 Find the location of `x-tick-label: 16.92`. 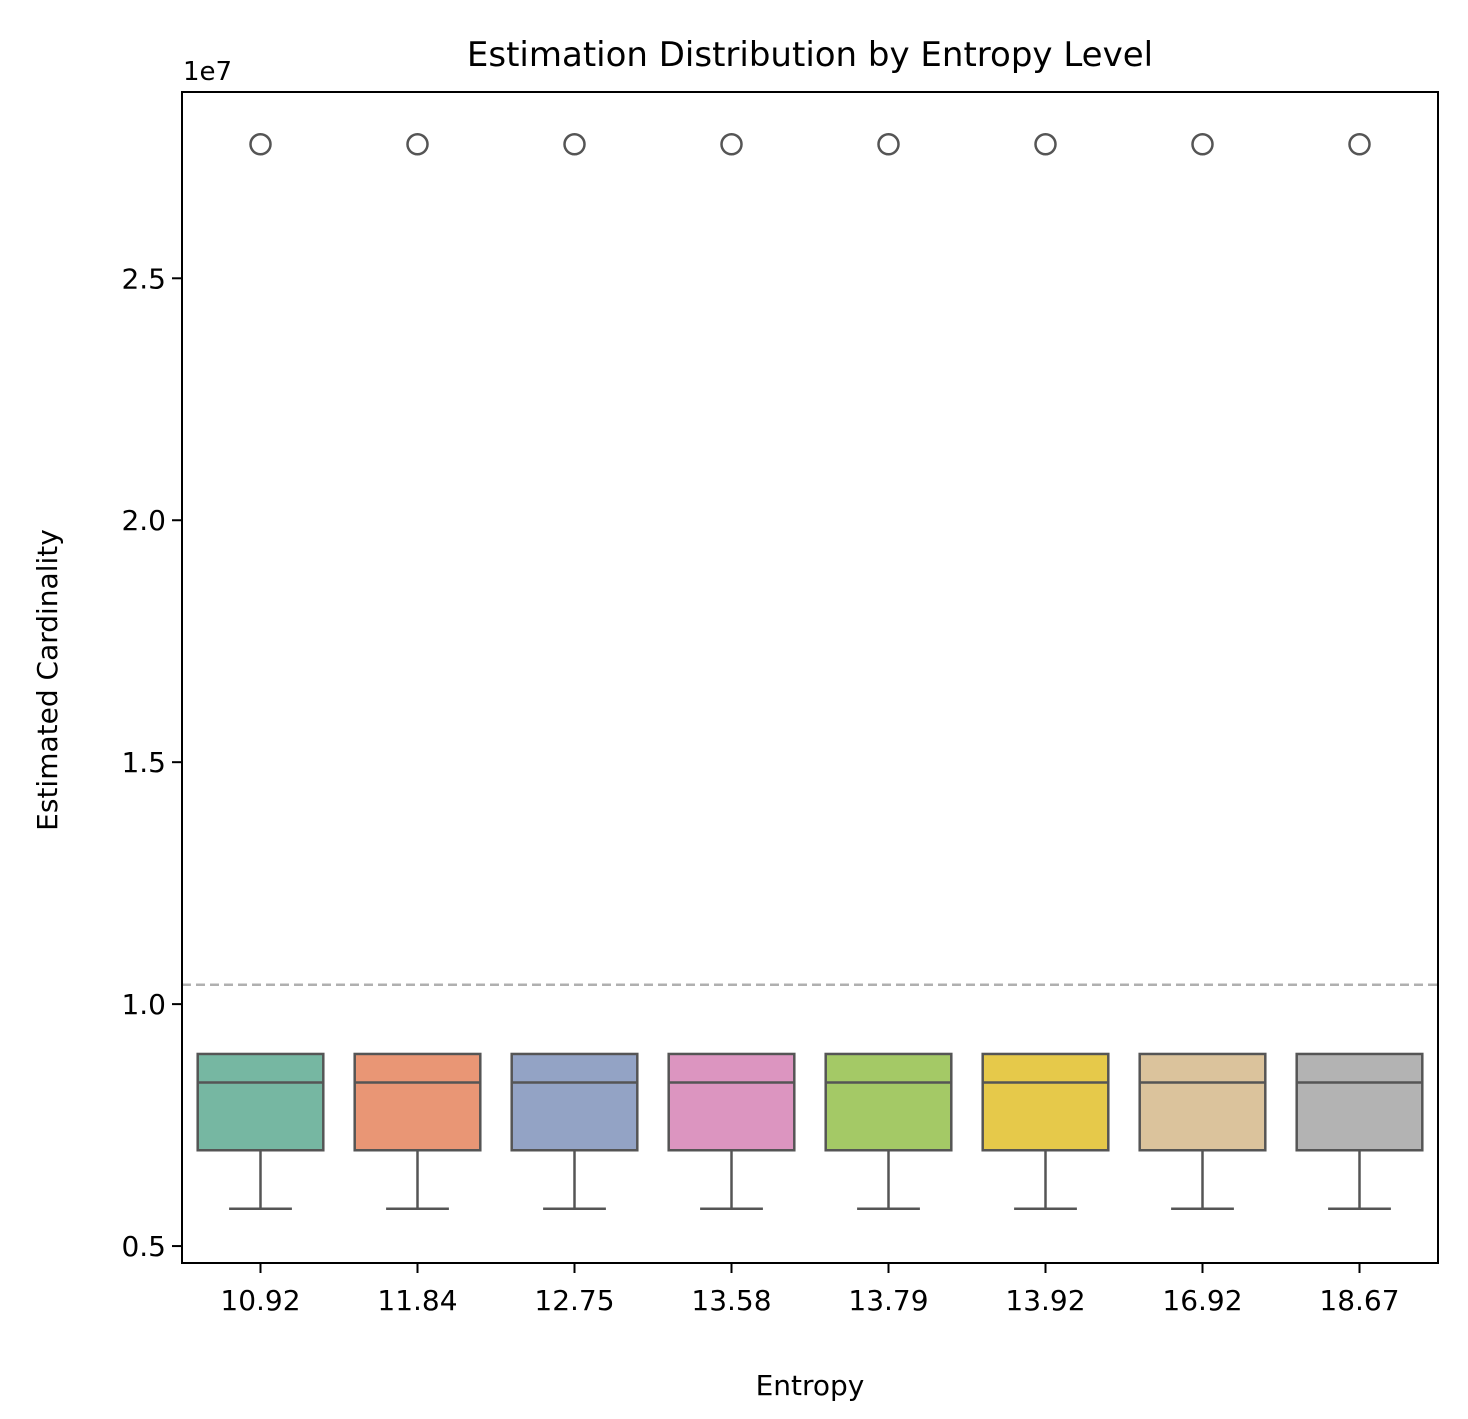

x-tick-label: 16.92 is located at coordinates (1202, 1300).